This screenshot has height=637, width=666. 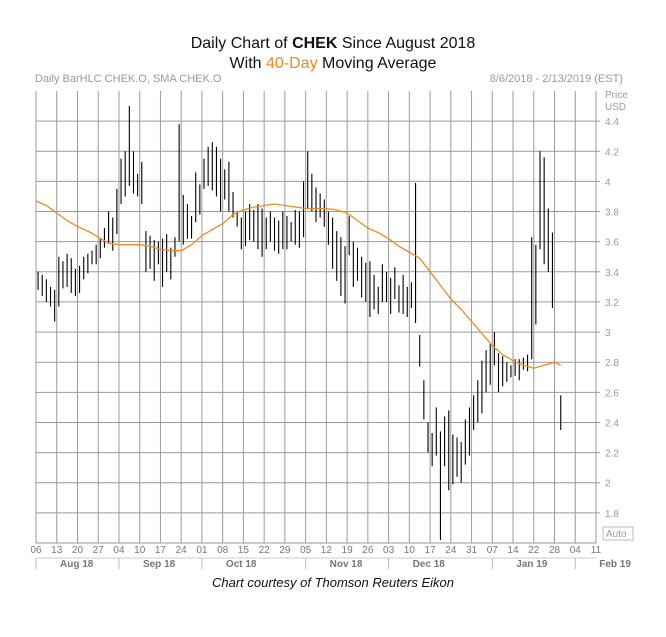 What do you see at coordinates (159, 564) in the screenshot?
I see `month-label: Sep 18` at bounding box center [159, 564].